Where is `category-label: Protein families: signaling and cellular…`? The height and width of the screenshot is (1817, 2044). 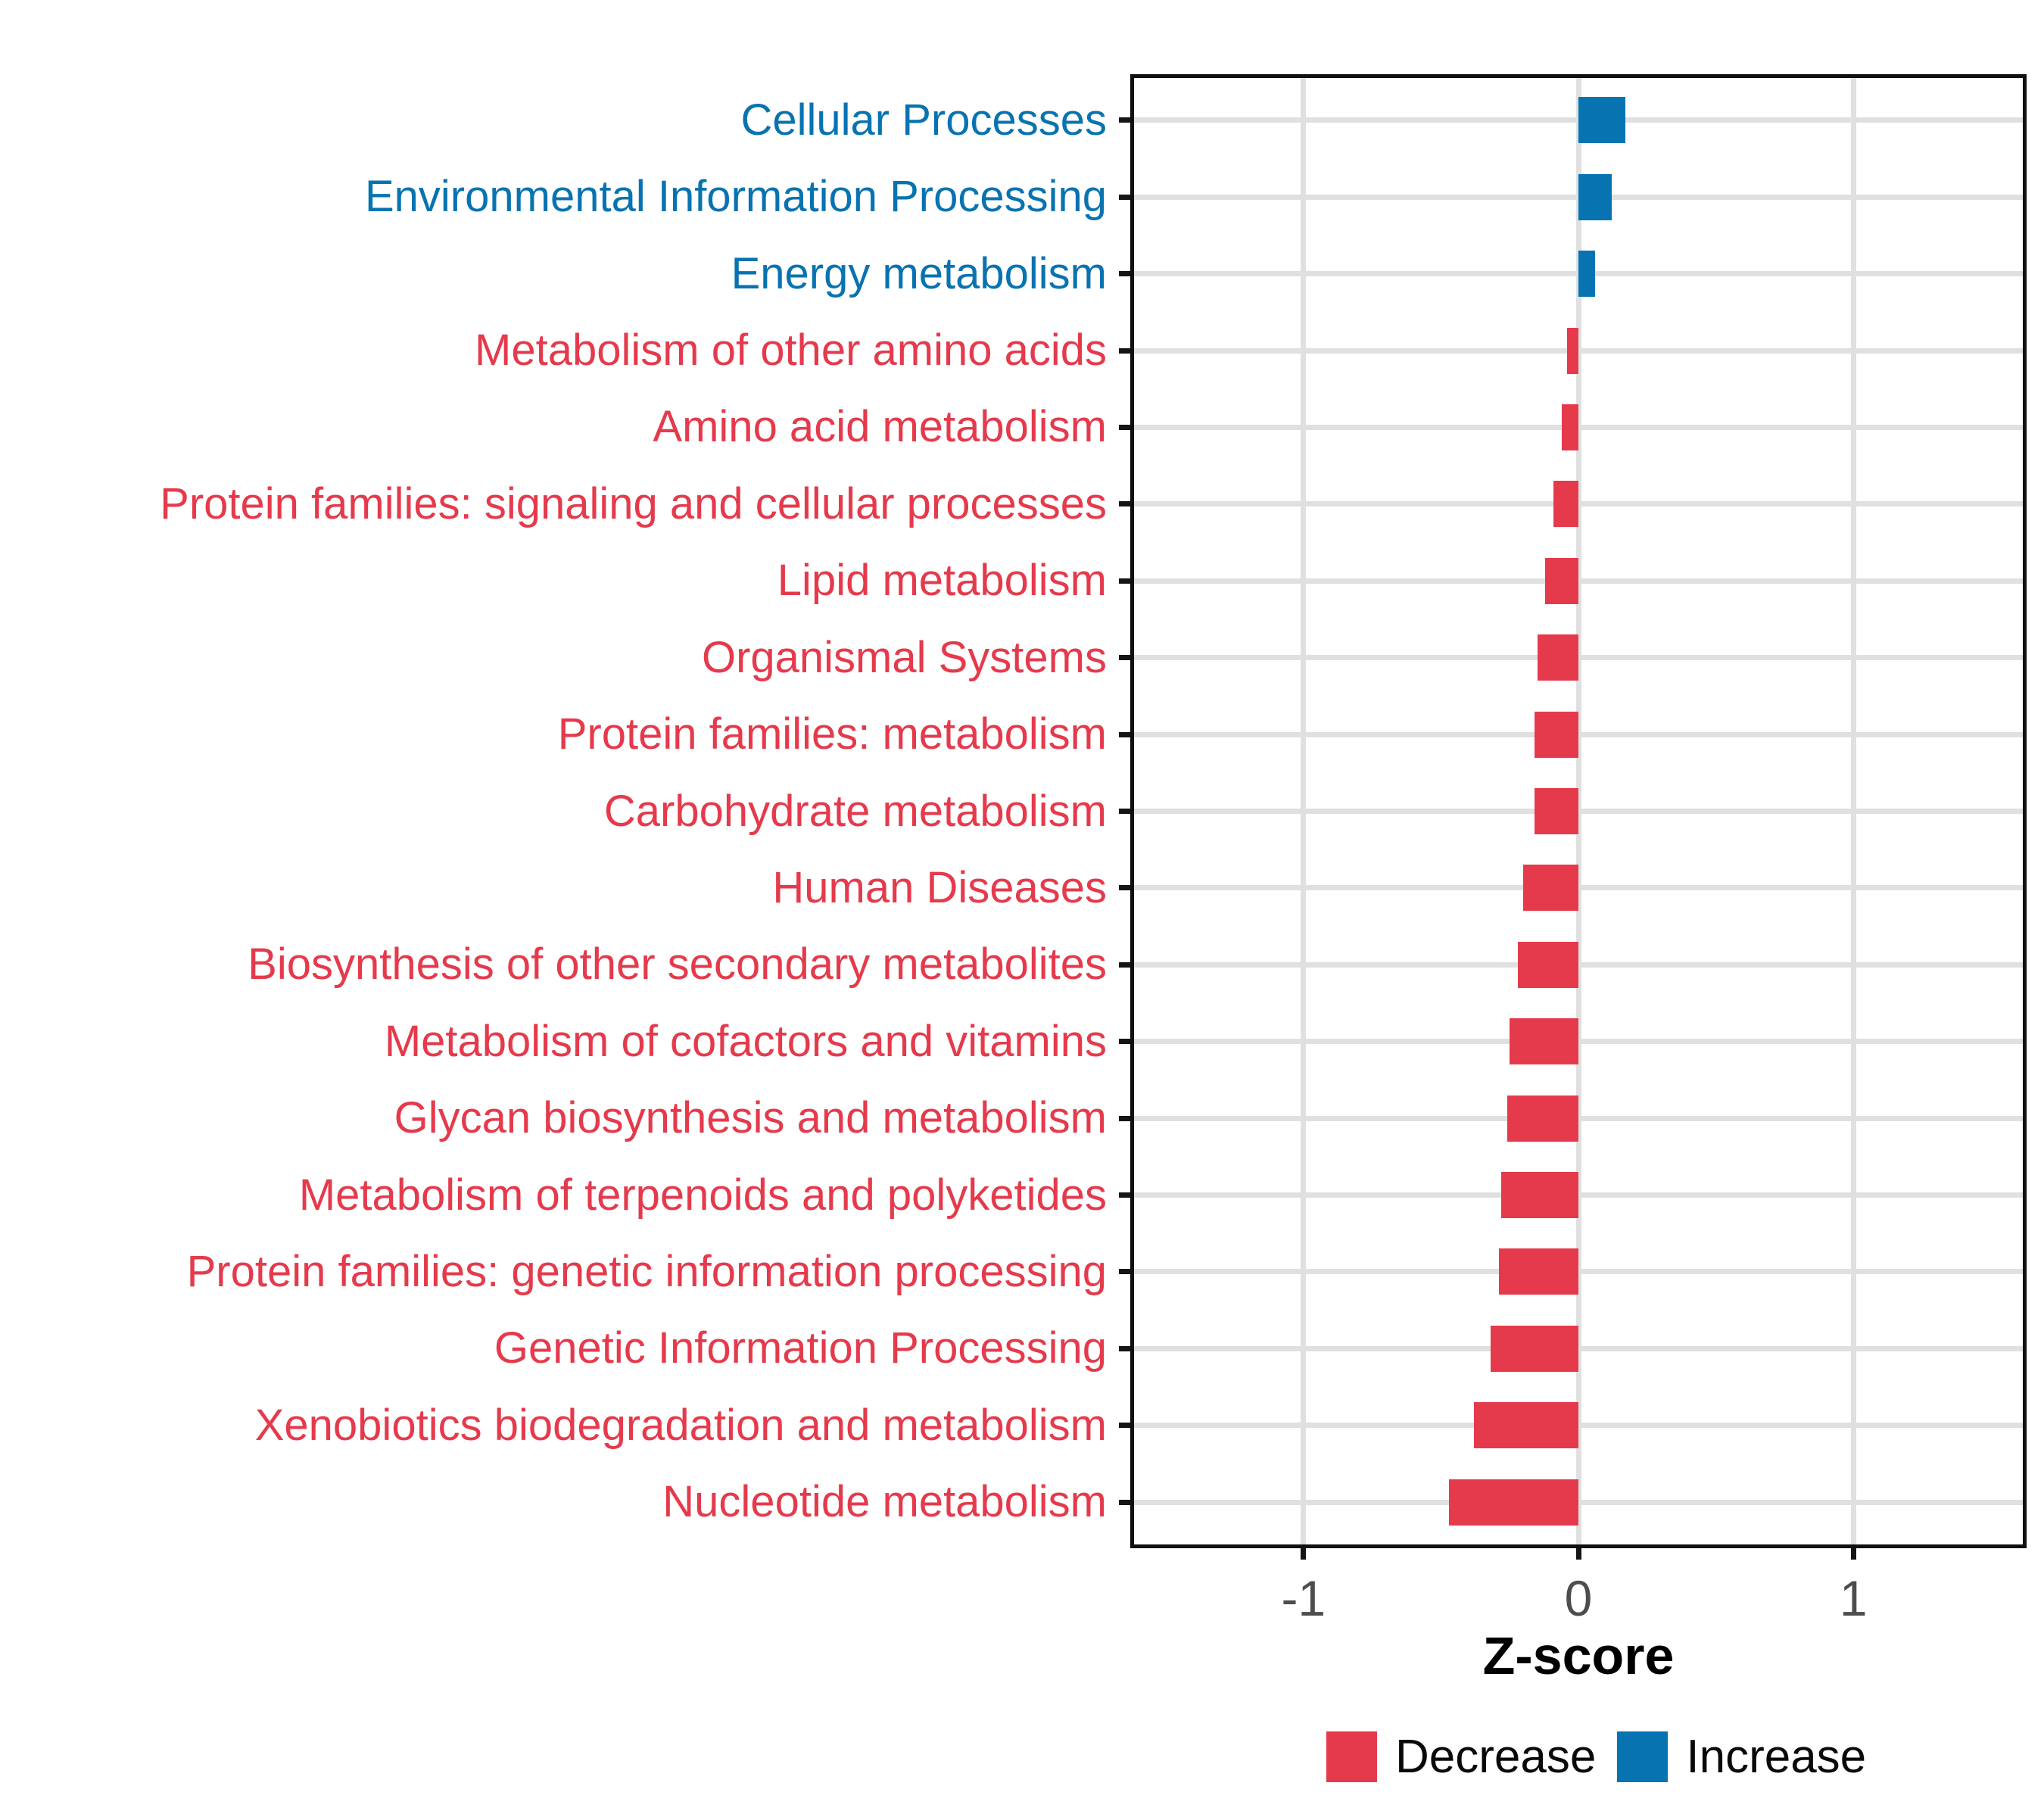
category-label: Protein families: signaling and cellular… is located at coordinates (633, 503).